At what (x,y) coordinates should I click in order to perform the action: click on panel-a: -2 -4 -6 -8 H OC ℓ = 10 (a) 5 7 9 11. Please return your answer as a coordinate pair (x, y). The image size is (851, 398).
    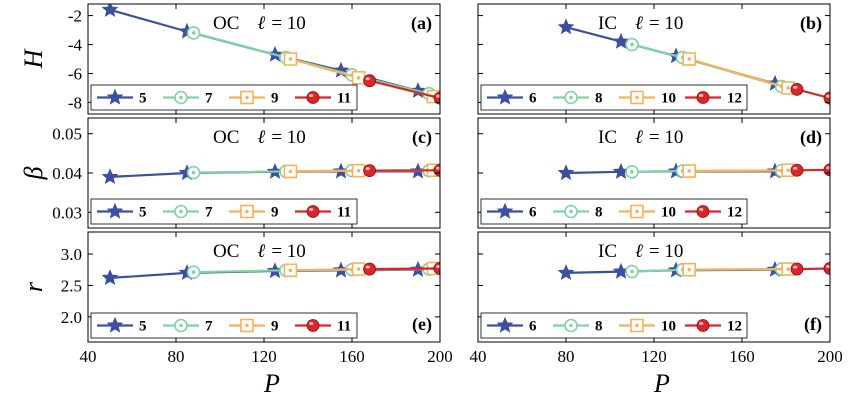
    Looking at the image, I should click on (230, 59).